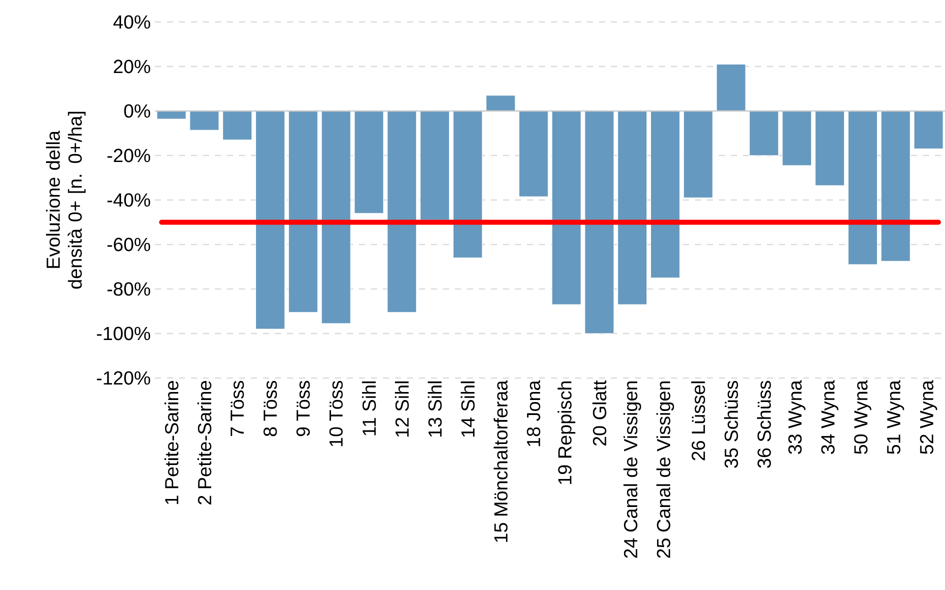 Image resolution: width=945 pixels, height=590 pixels. What do you see at coordinates (369, 408) in the screenshot?
I see `x-tick-label: 11 Sihl` at bounding box center [369, 408].